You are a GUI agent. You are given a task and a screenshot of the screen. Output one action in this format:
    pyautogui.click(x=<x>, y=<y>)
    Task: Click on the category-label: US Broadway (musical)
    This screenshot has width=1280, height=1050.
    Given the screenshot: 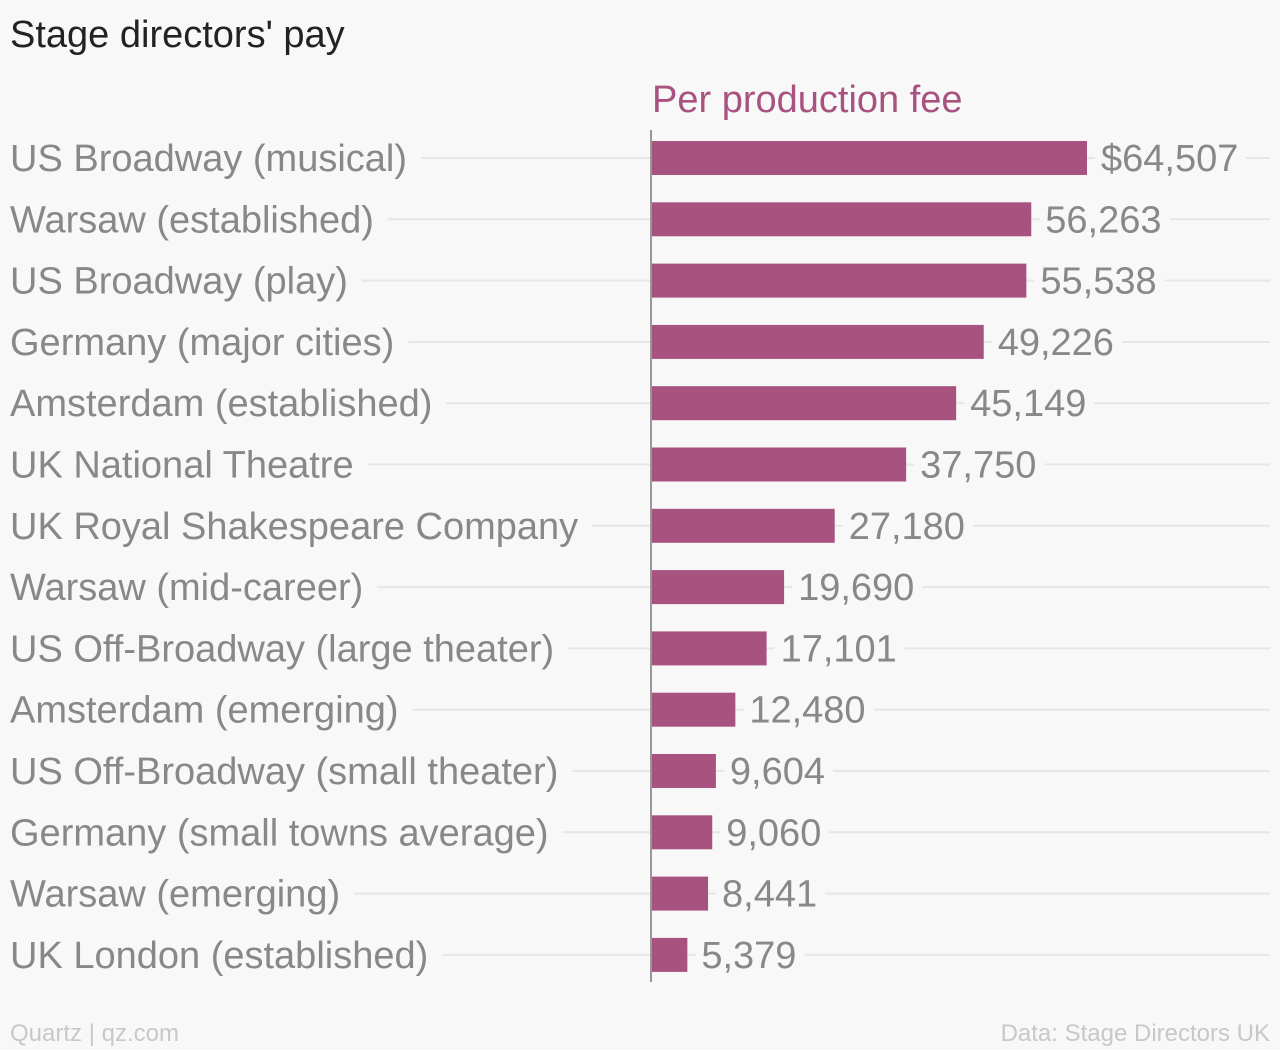 What is the action you would take?
    pyautogui.click(x=208, y=159)
    